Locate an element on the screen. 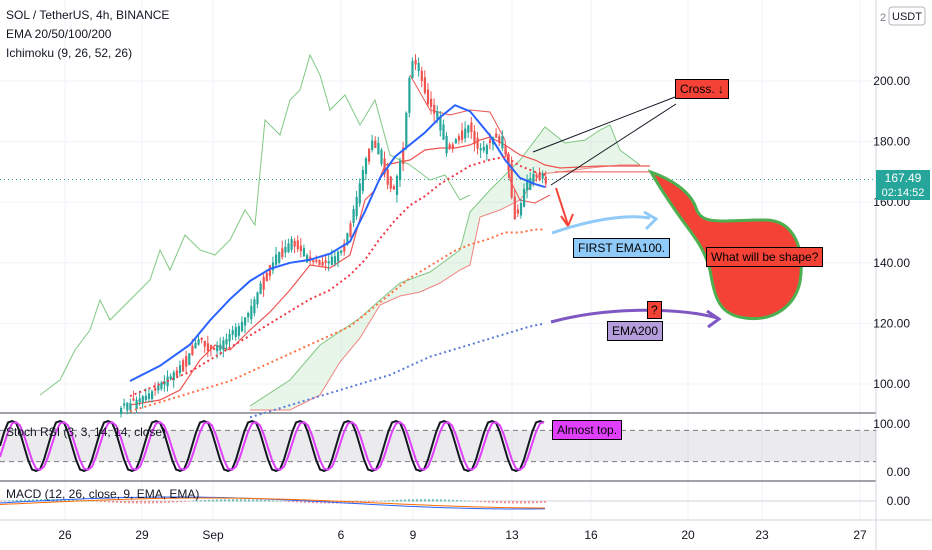 This screenshot has height=550, width=932. note-question: ? is located at coordinates (654, 310).